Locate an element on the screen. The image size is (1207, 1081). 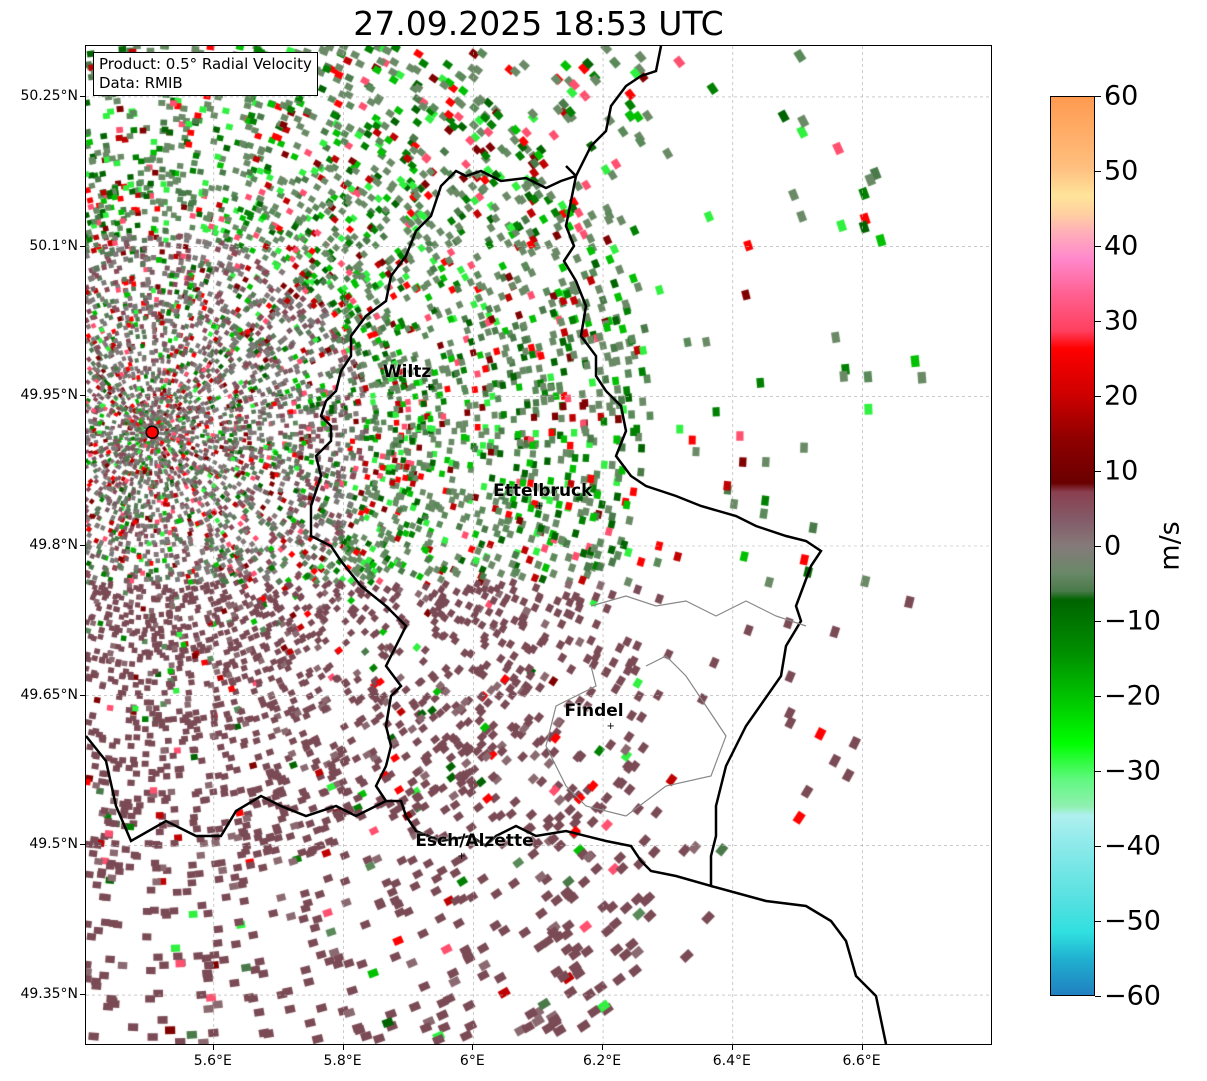
colorbar-tick-label: −50 is located at coordinates (1132, 921).